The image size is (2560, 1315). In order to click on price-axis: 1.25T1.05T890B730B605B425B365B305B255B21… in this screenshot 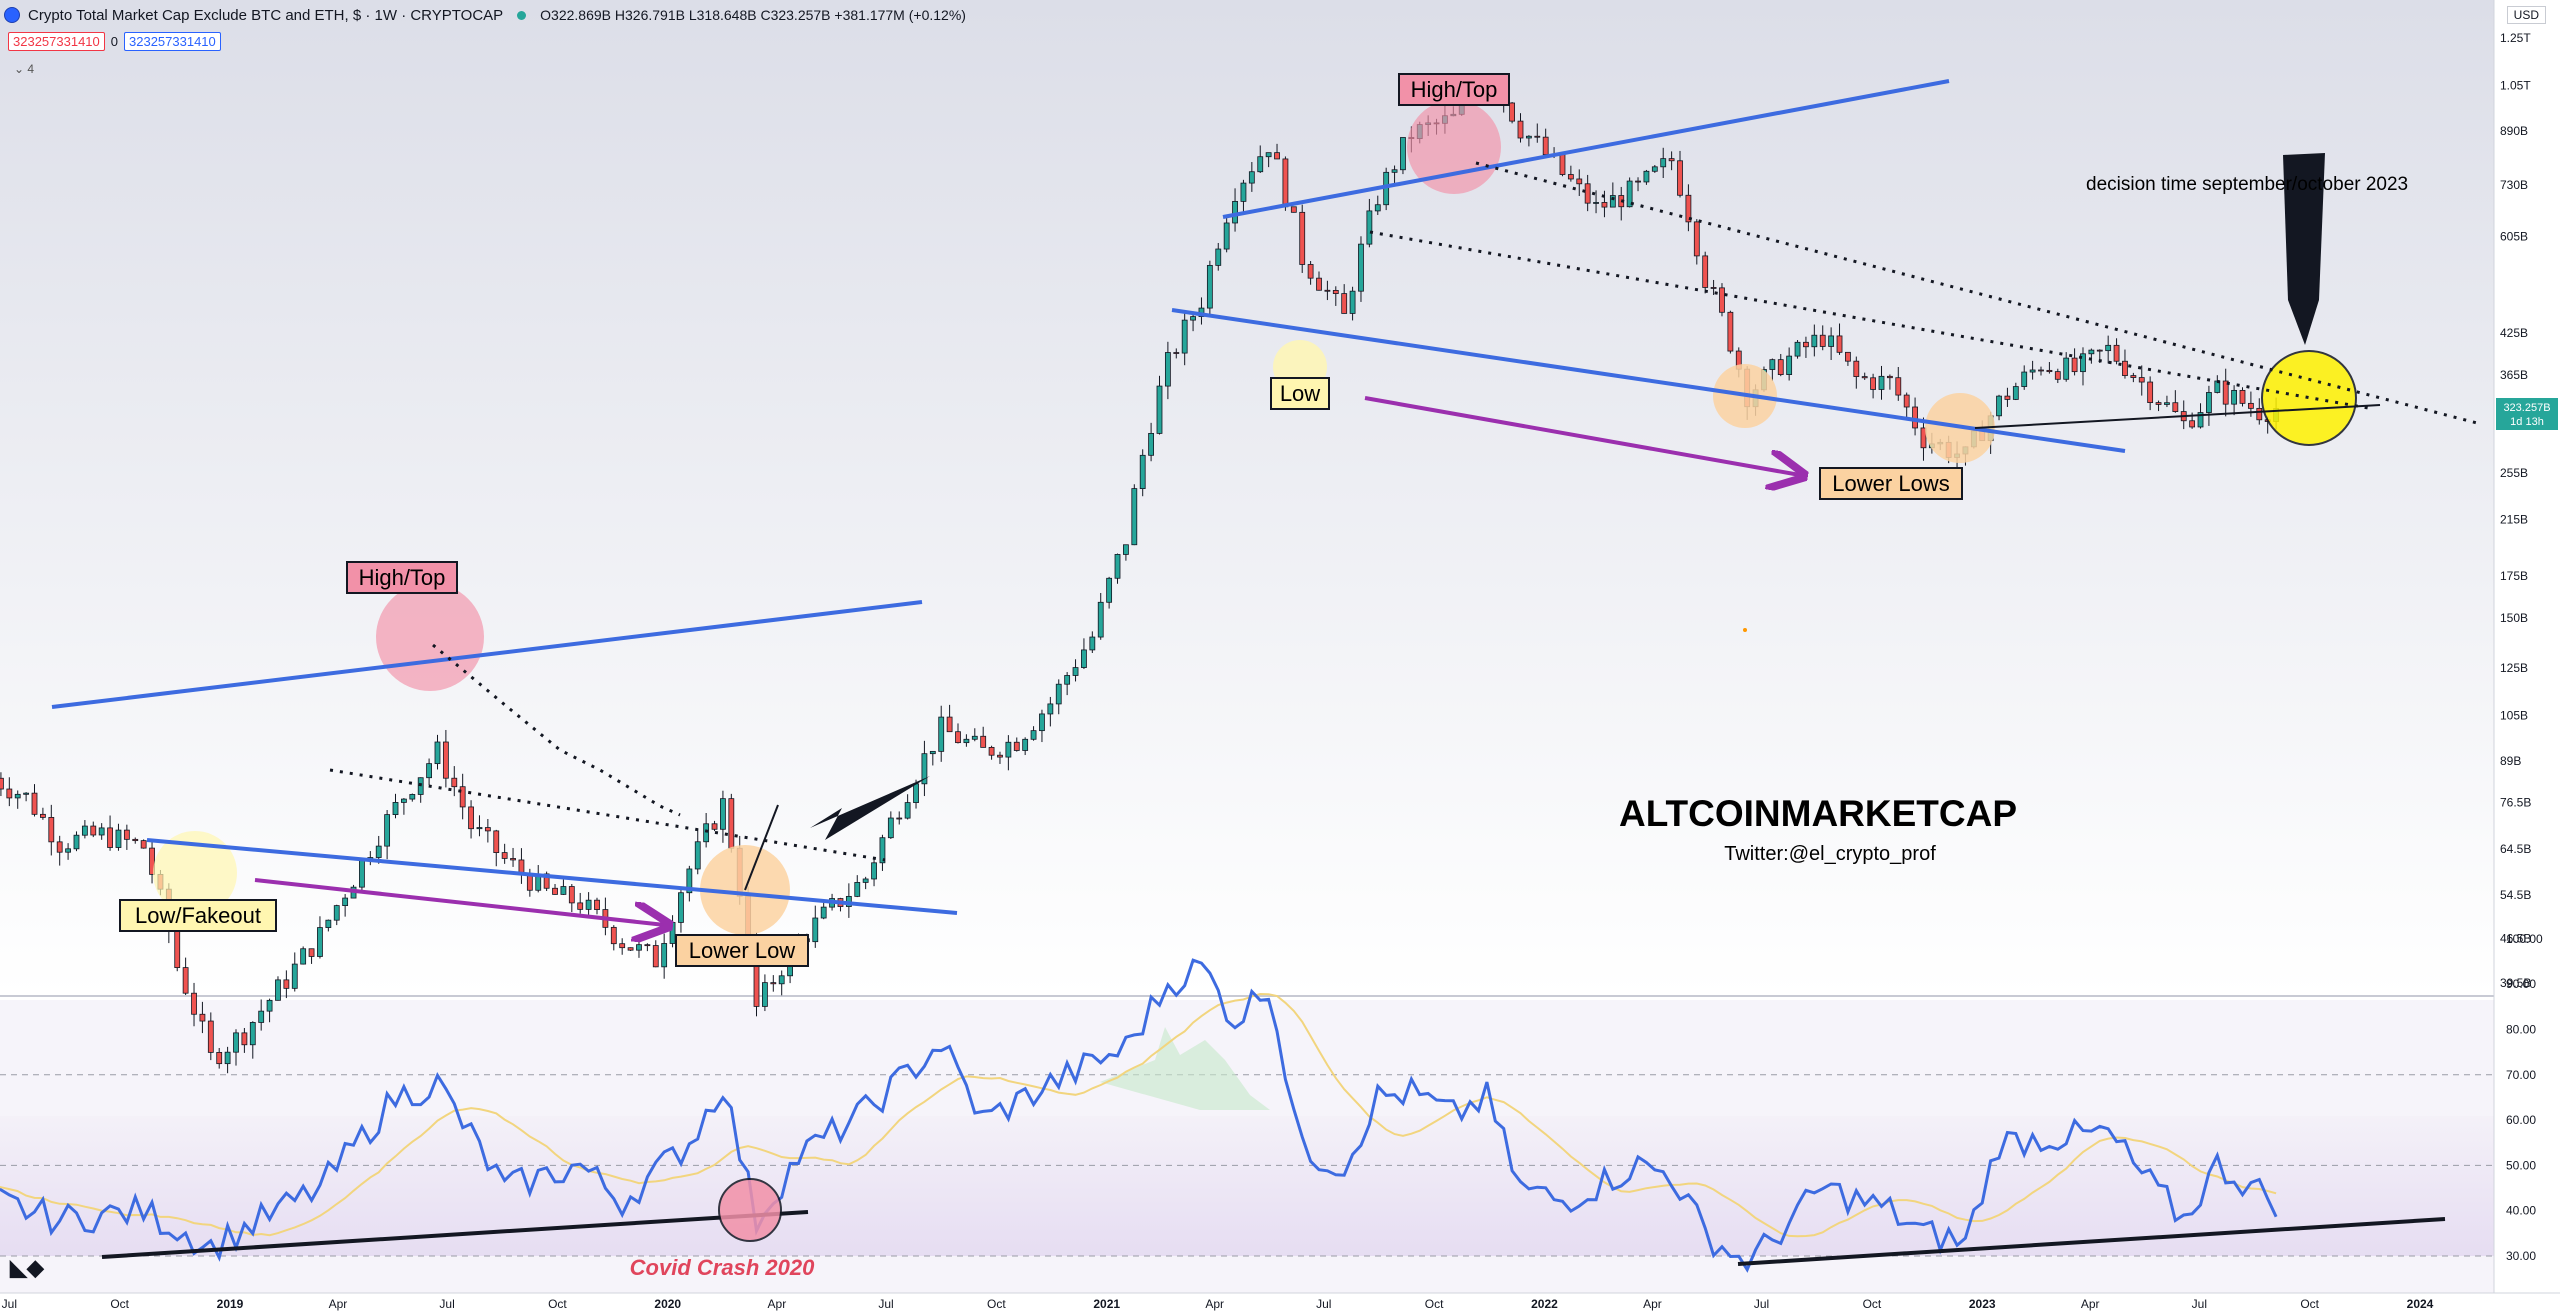, I will do `click(2515, 510)`.